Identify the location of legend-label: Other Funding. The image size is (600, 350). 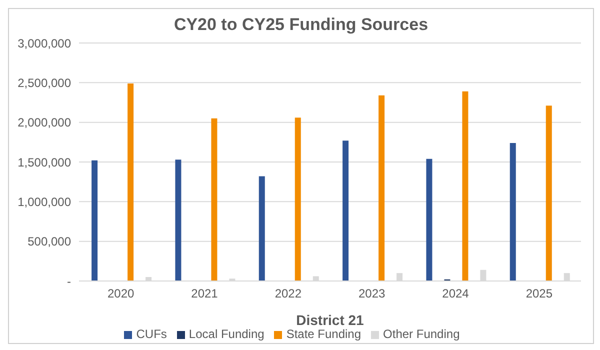
(421, 334).